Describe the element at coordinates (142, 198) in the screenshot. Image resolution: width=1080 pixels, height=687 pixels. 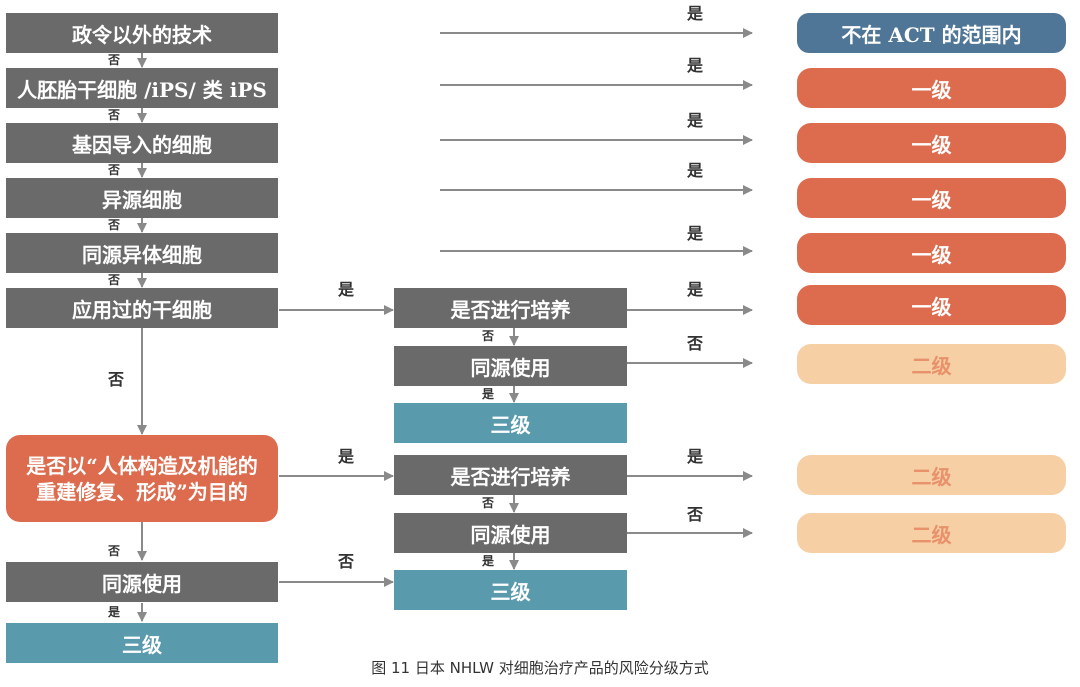
I see `box-xenogeneic: 异源细胞` at that location.